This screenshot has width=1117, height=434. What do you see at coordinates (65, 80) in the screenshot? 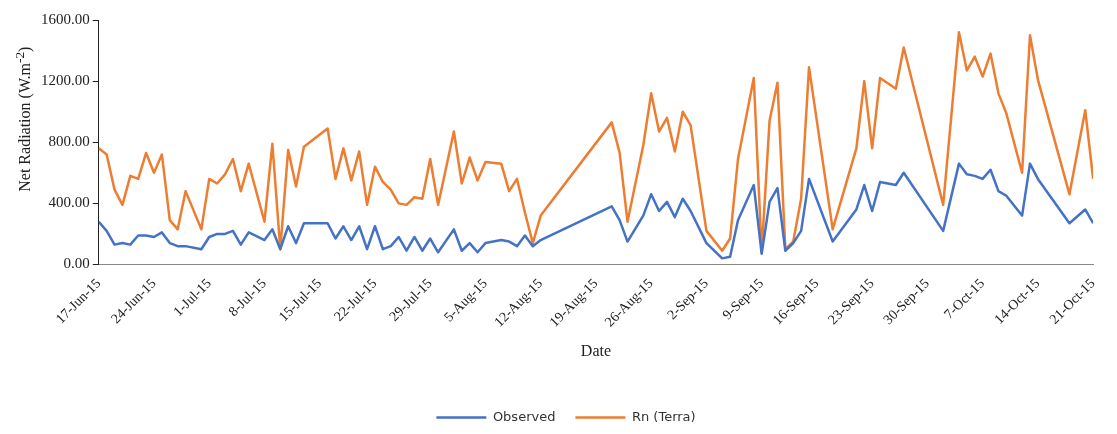
I see `y-tick-label: 1200.00` at bounding box center [65, 80].